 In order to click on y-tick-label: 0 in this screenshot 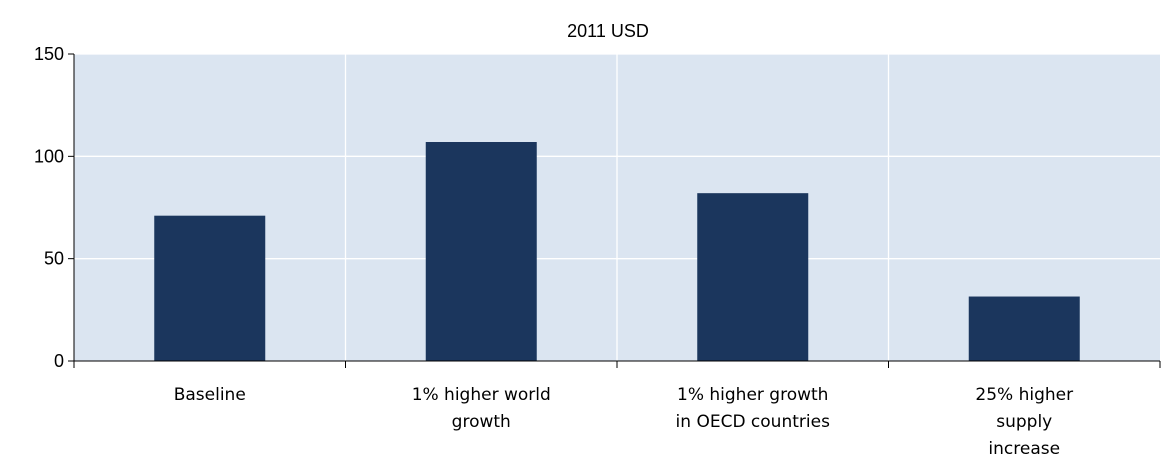, I will do `click(59, 361)`.